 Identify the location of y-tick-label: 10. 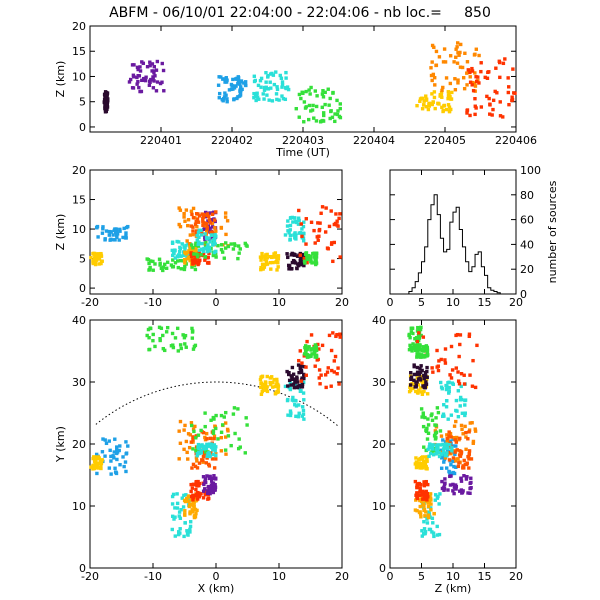
(79, 506).